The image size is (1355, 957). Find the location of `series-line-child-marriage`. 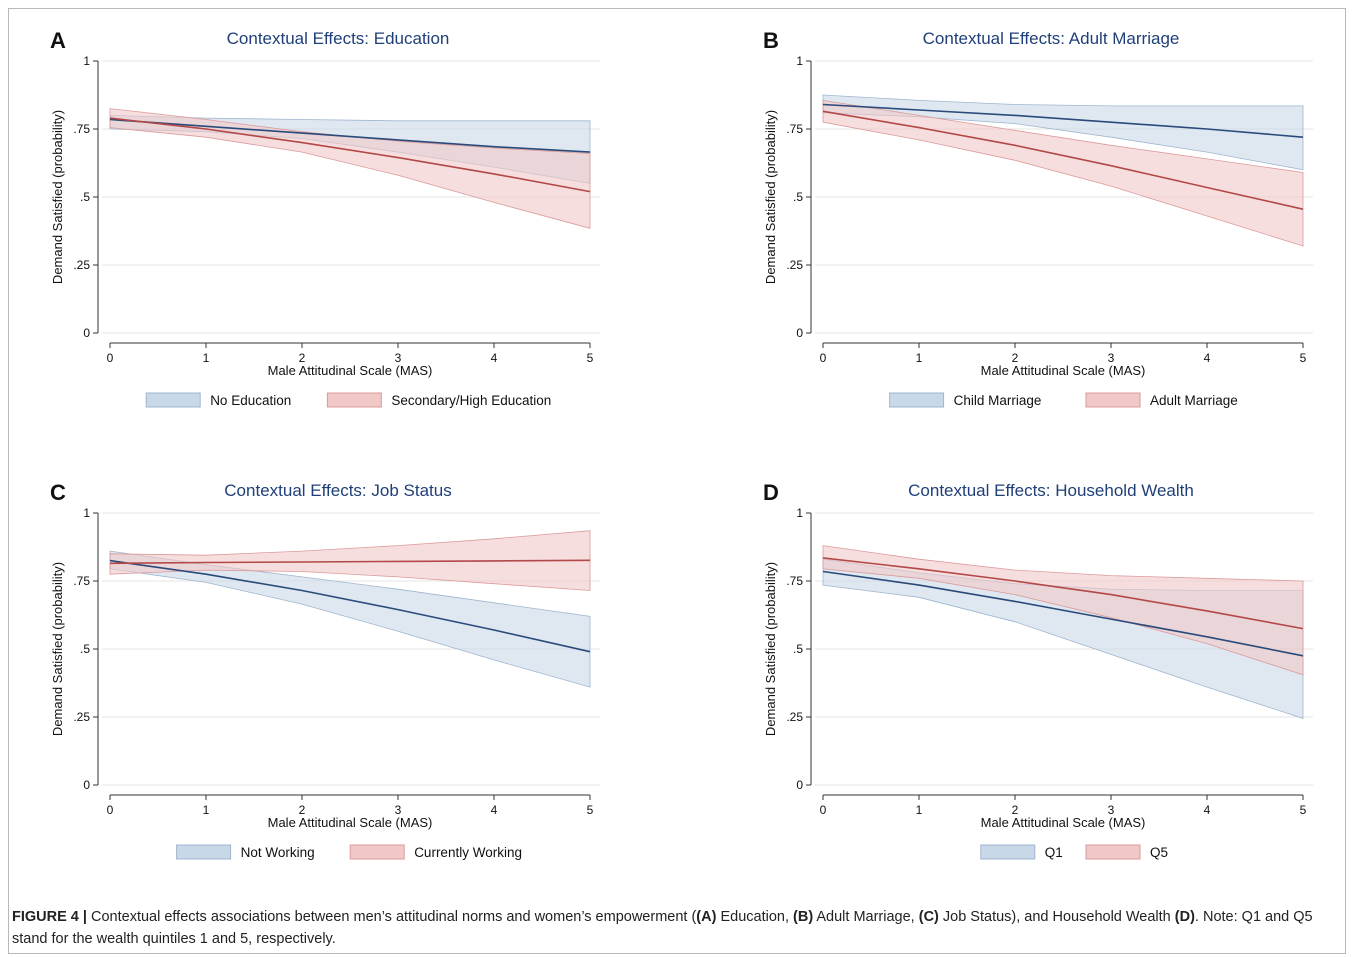

series-line-child-marriage is located at coordinates (1063, 120).